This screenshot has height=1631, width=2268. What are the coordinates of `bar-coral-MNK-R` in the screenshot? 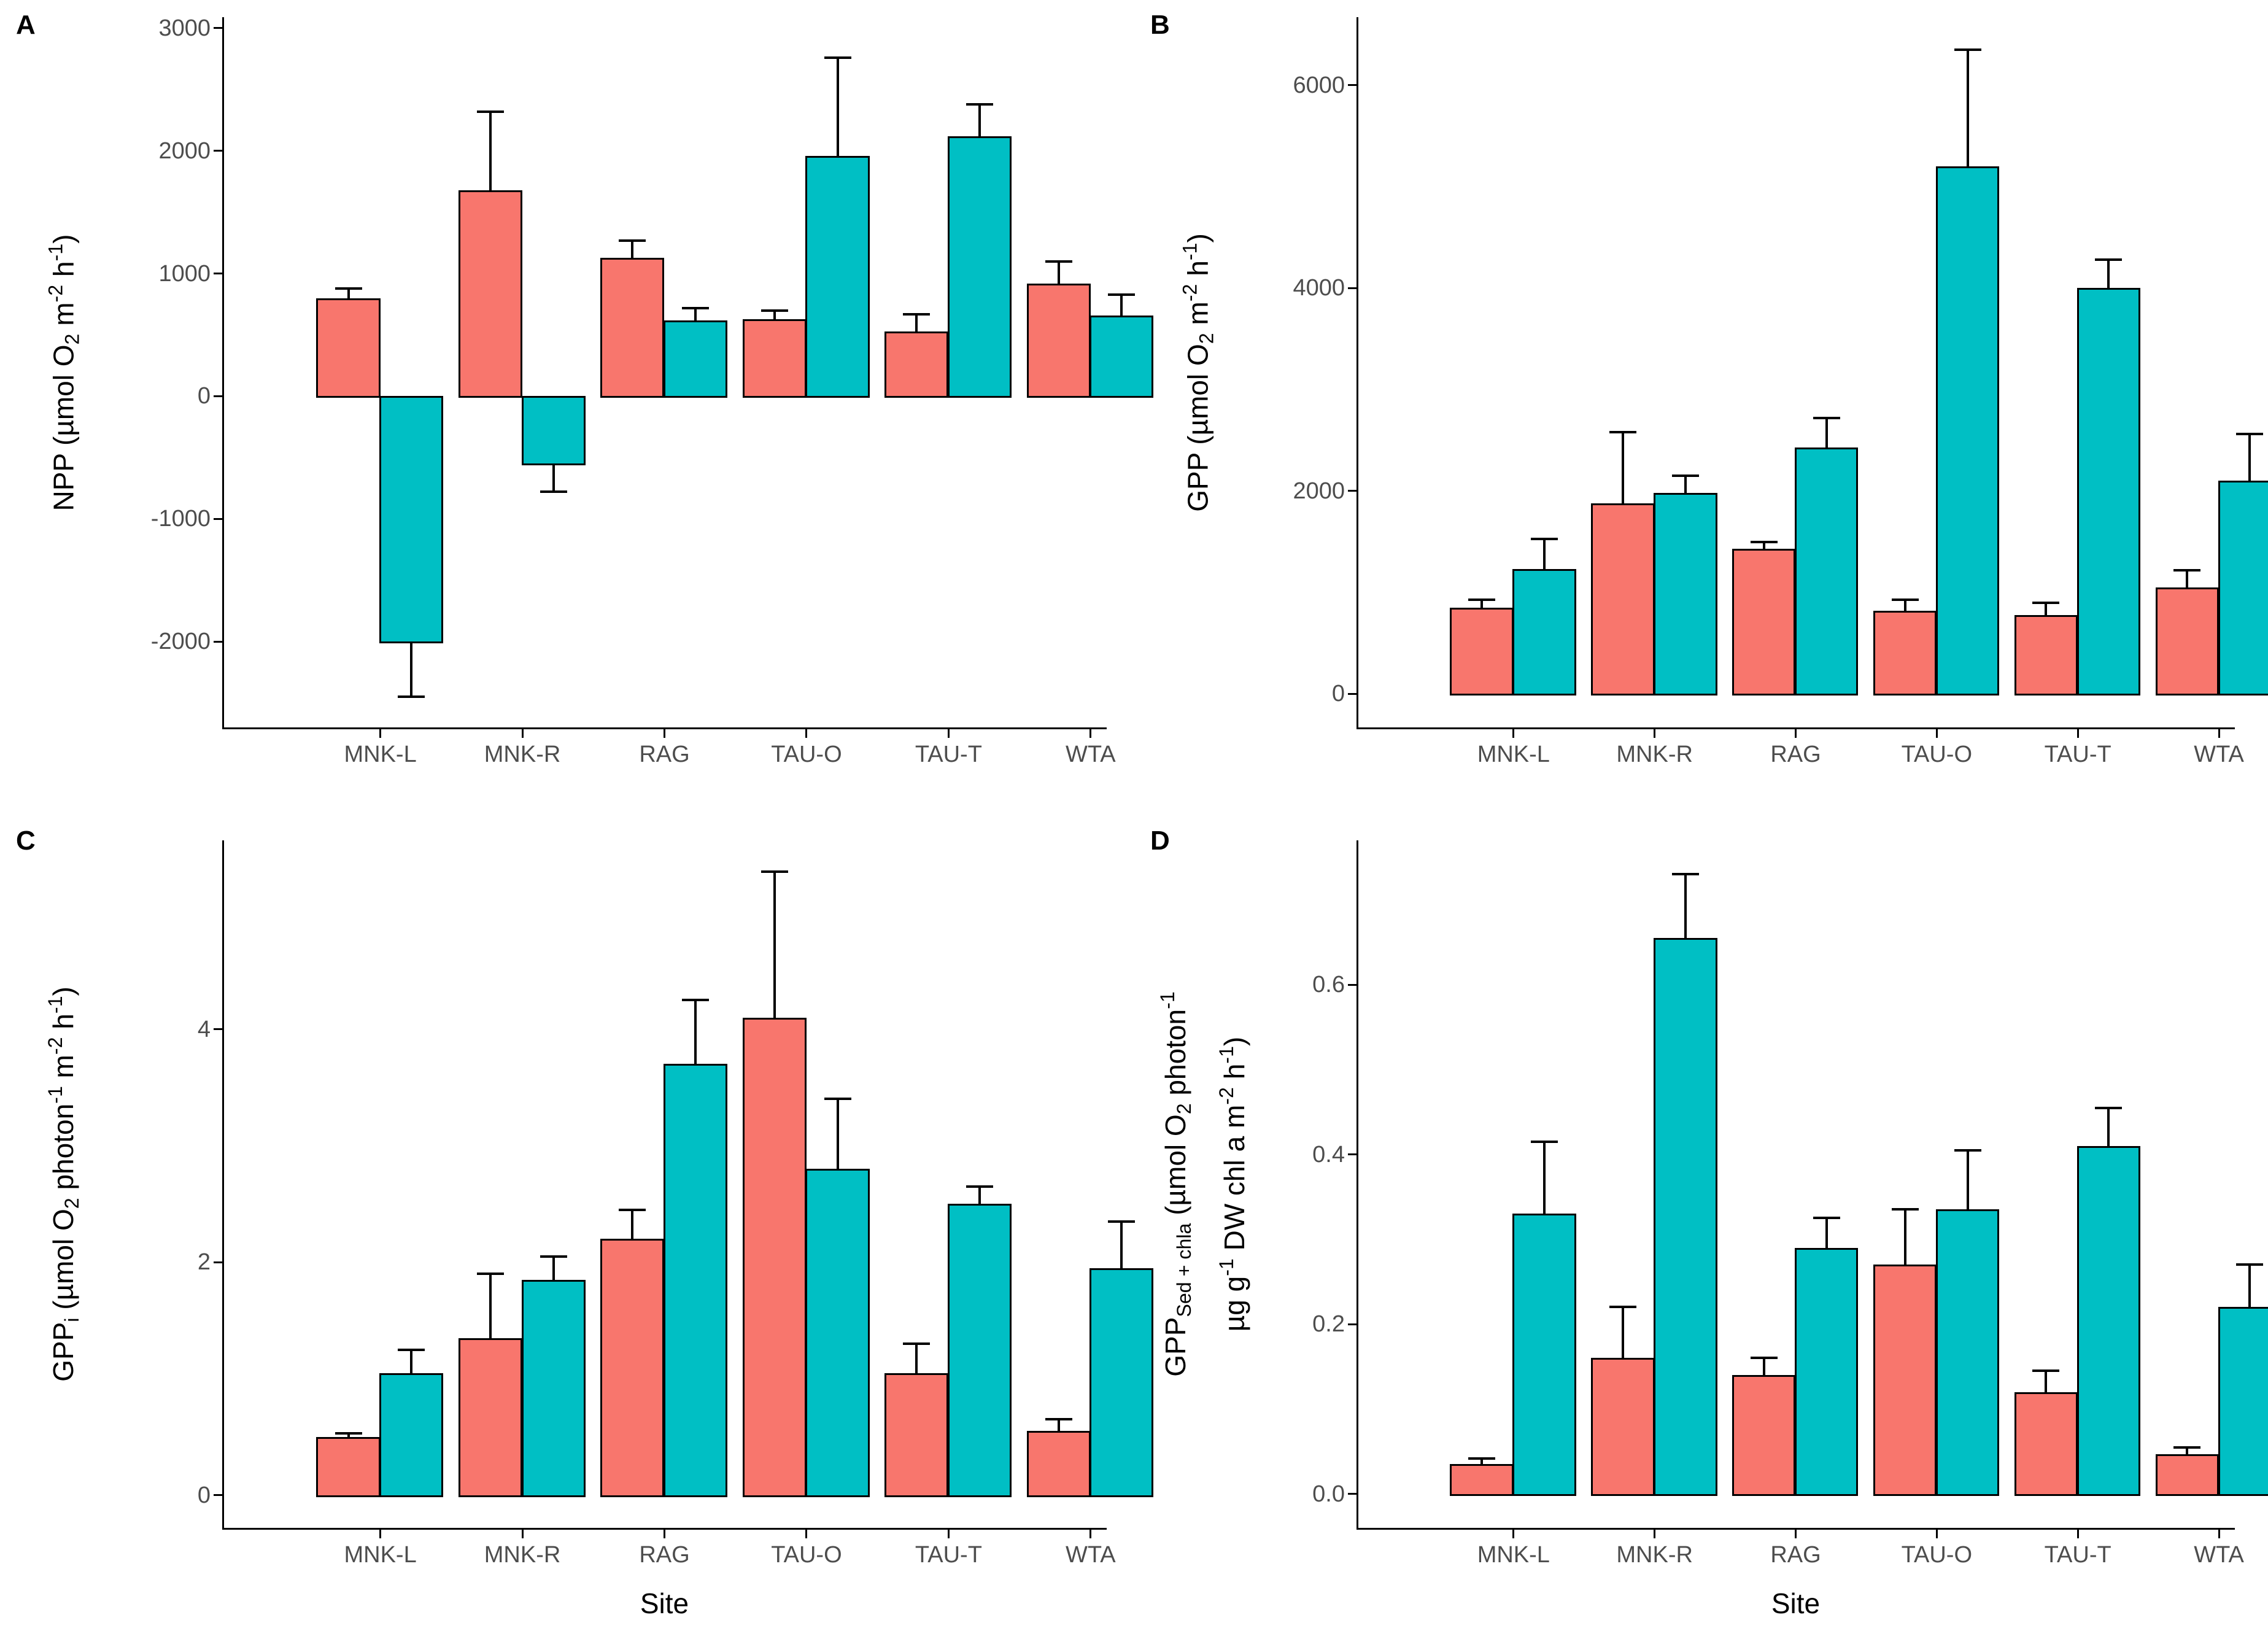 It's located at (1623, 599).